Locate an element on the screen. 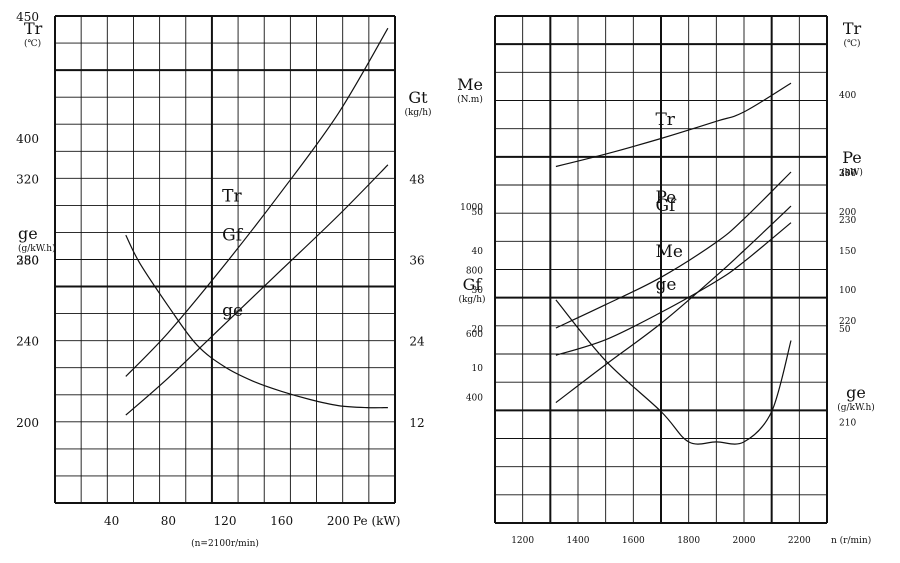 The width and height of the screenshot is (900, 563). chart2-gf-tick: 10 is located at coordinates (478, 369).